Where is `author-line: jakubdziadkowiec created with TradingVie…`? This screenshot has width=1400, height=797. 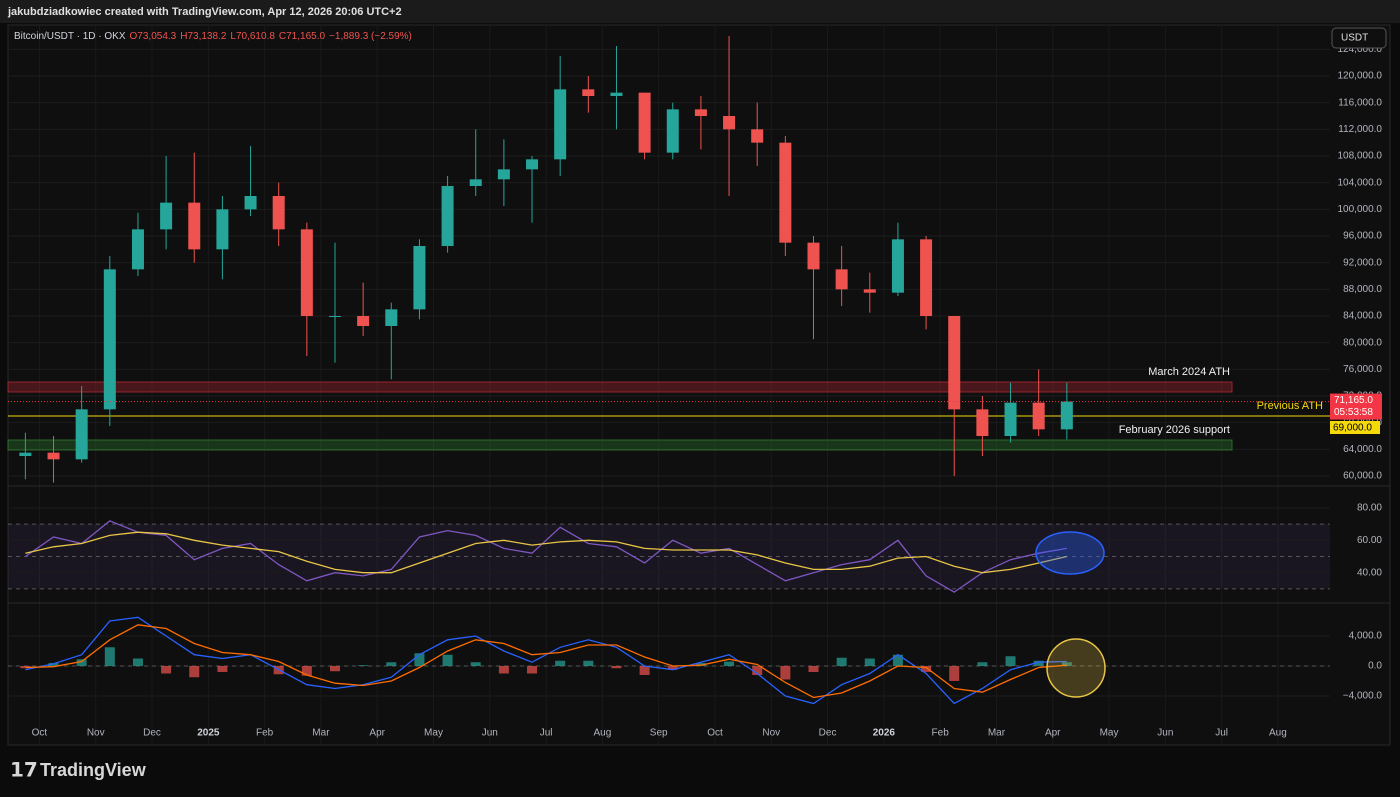 author-line: jakubdziadkowiec created with TradingVie… is located at coordinates (204, 12).